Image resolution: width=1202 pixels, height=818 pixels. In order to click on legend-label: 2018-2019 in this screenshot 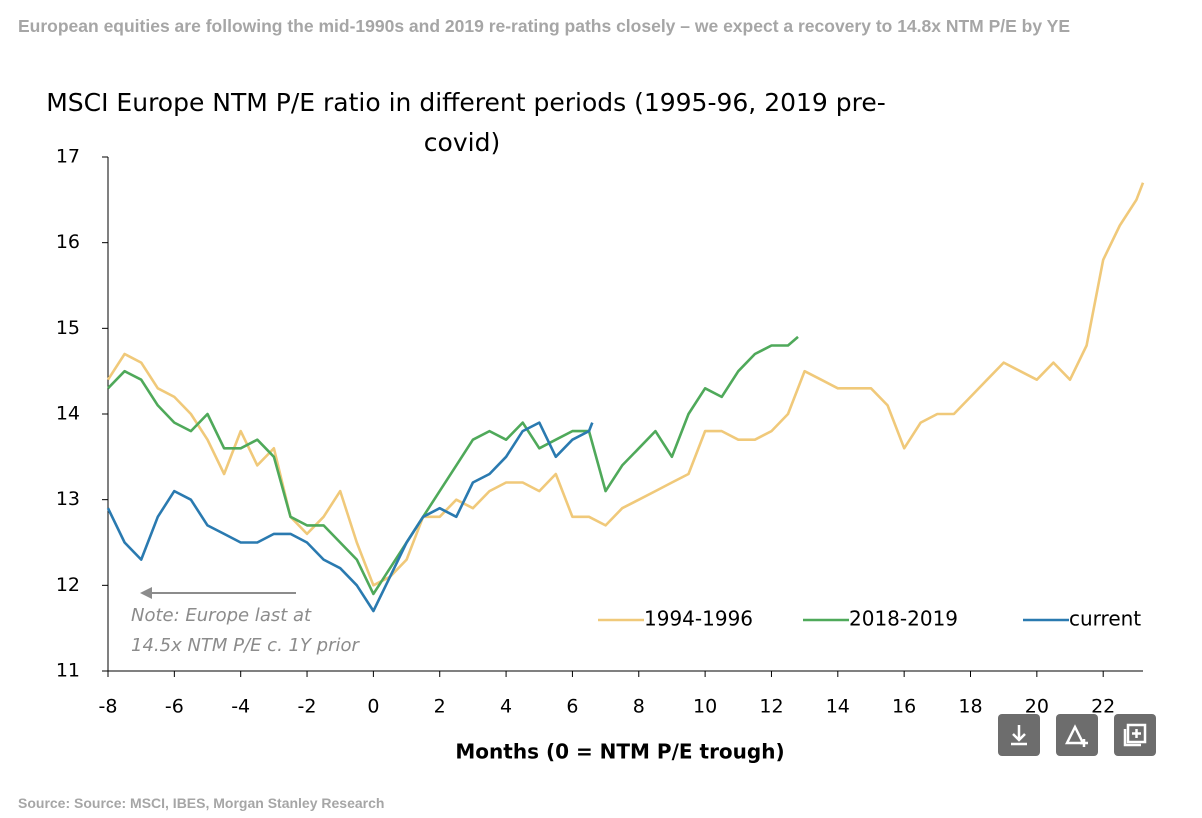, I will do `click(903, 619)`.